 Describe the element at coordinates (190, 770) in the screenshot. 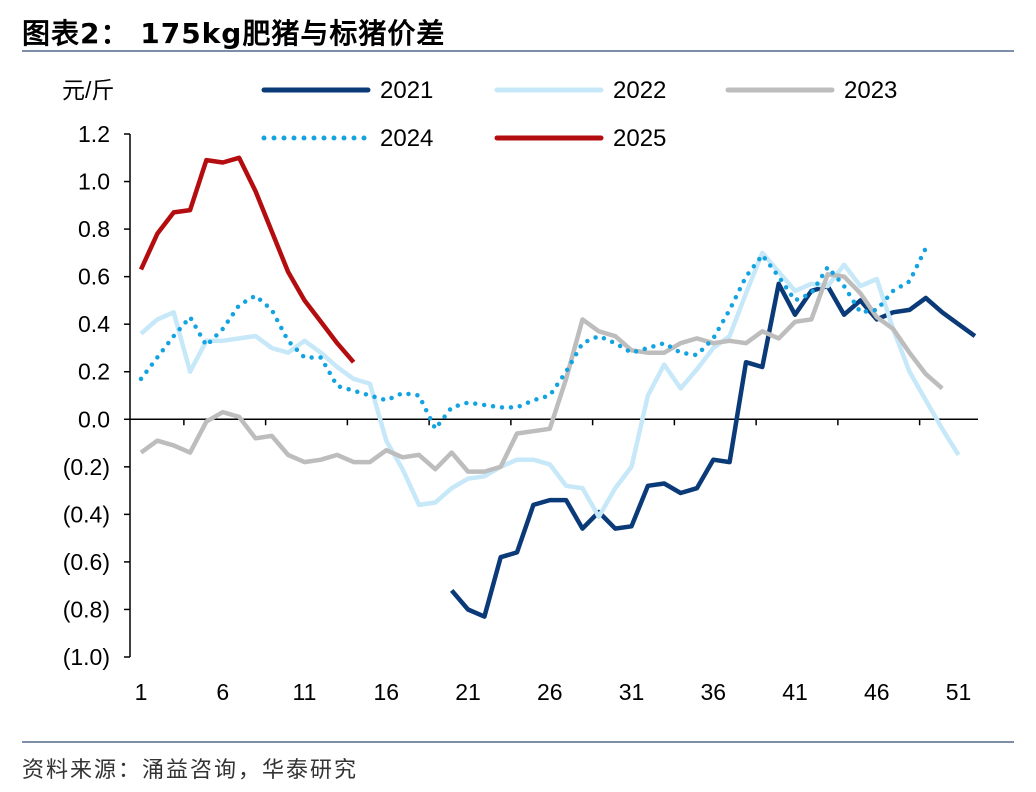

I see `source-note: 资料来源：涌益咨询，华泰研究` at that location.